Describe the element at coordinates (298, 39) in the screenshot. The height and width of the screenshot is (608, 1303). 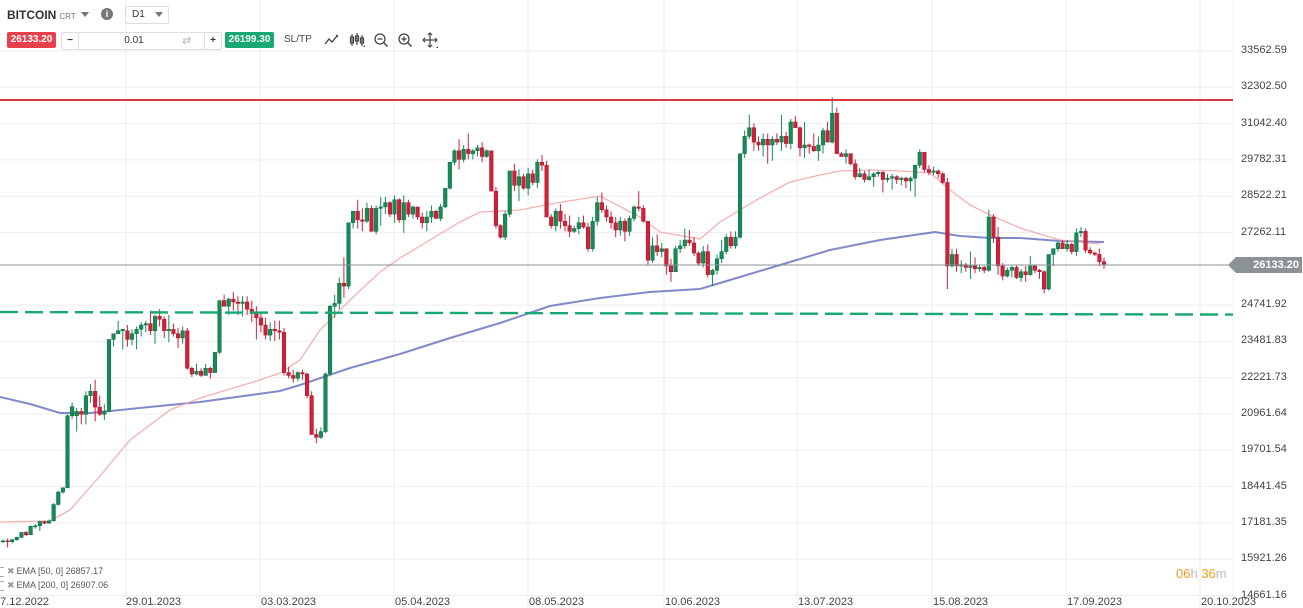
I see `sltp-button: SL/TP` at that location.